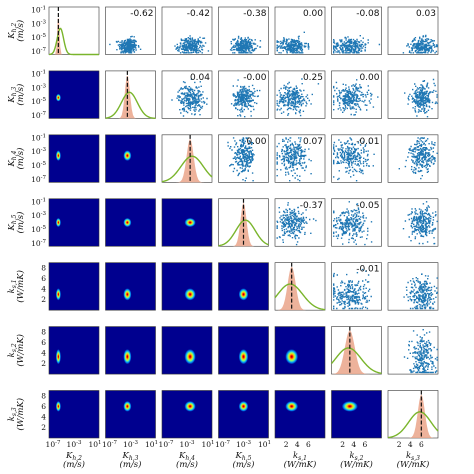 The height and width of the screenshot is (474, 474). Describe the element at coordinates (243, 222) in the screenshot. I see `panel-r3-c3` at that location.